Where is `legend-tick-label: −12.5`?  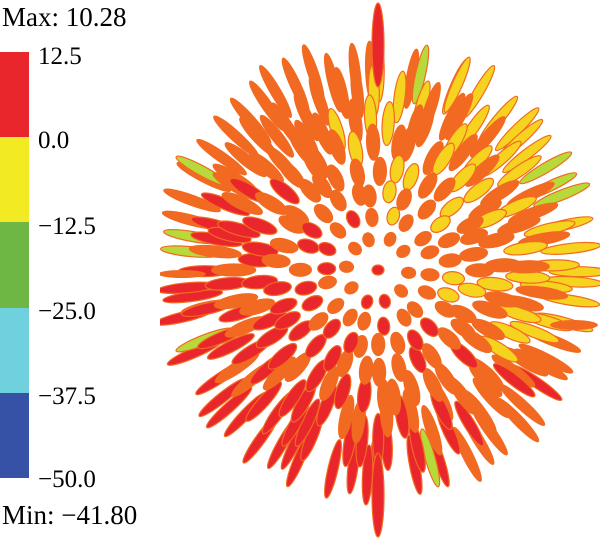
legend-tick-label: −12.5 is located at coordinates (67, 226).